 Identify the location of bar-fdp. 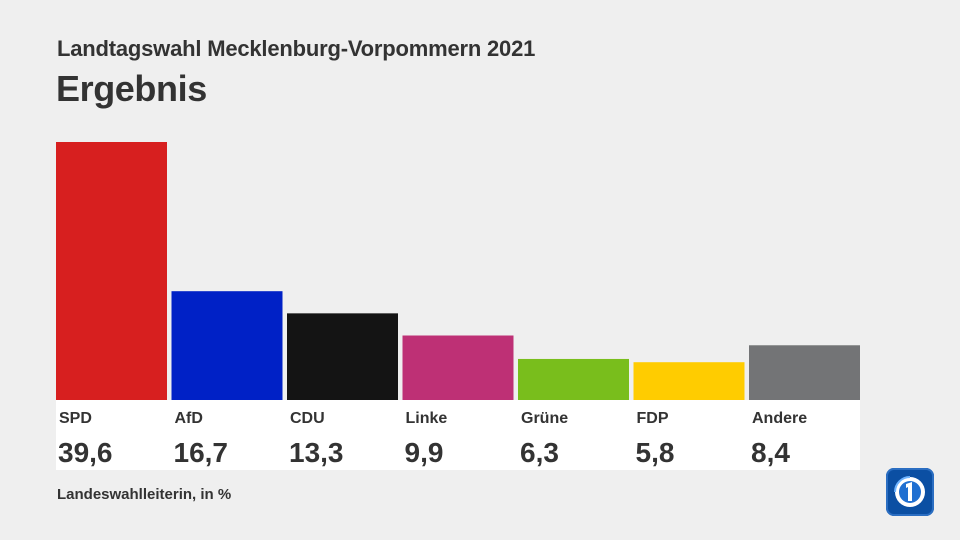
(689, 381).